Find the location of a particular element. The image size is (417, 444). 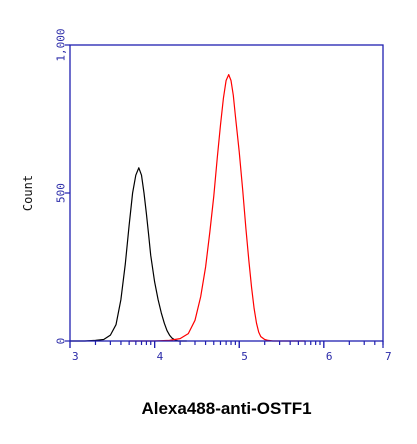

x-tick-label: 4 is located at coordinates (160, 356).